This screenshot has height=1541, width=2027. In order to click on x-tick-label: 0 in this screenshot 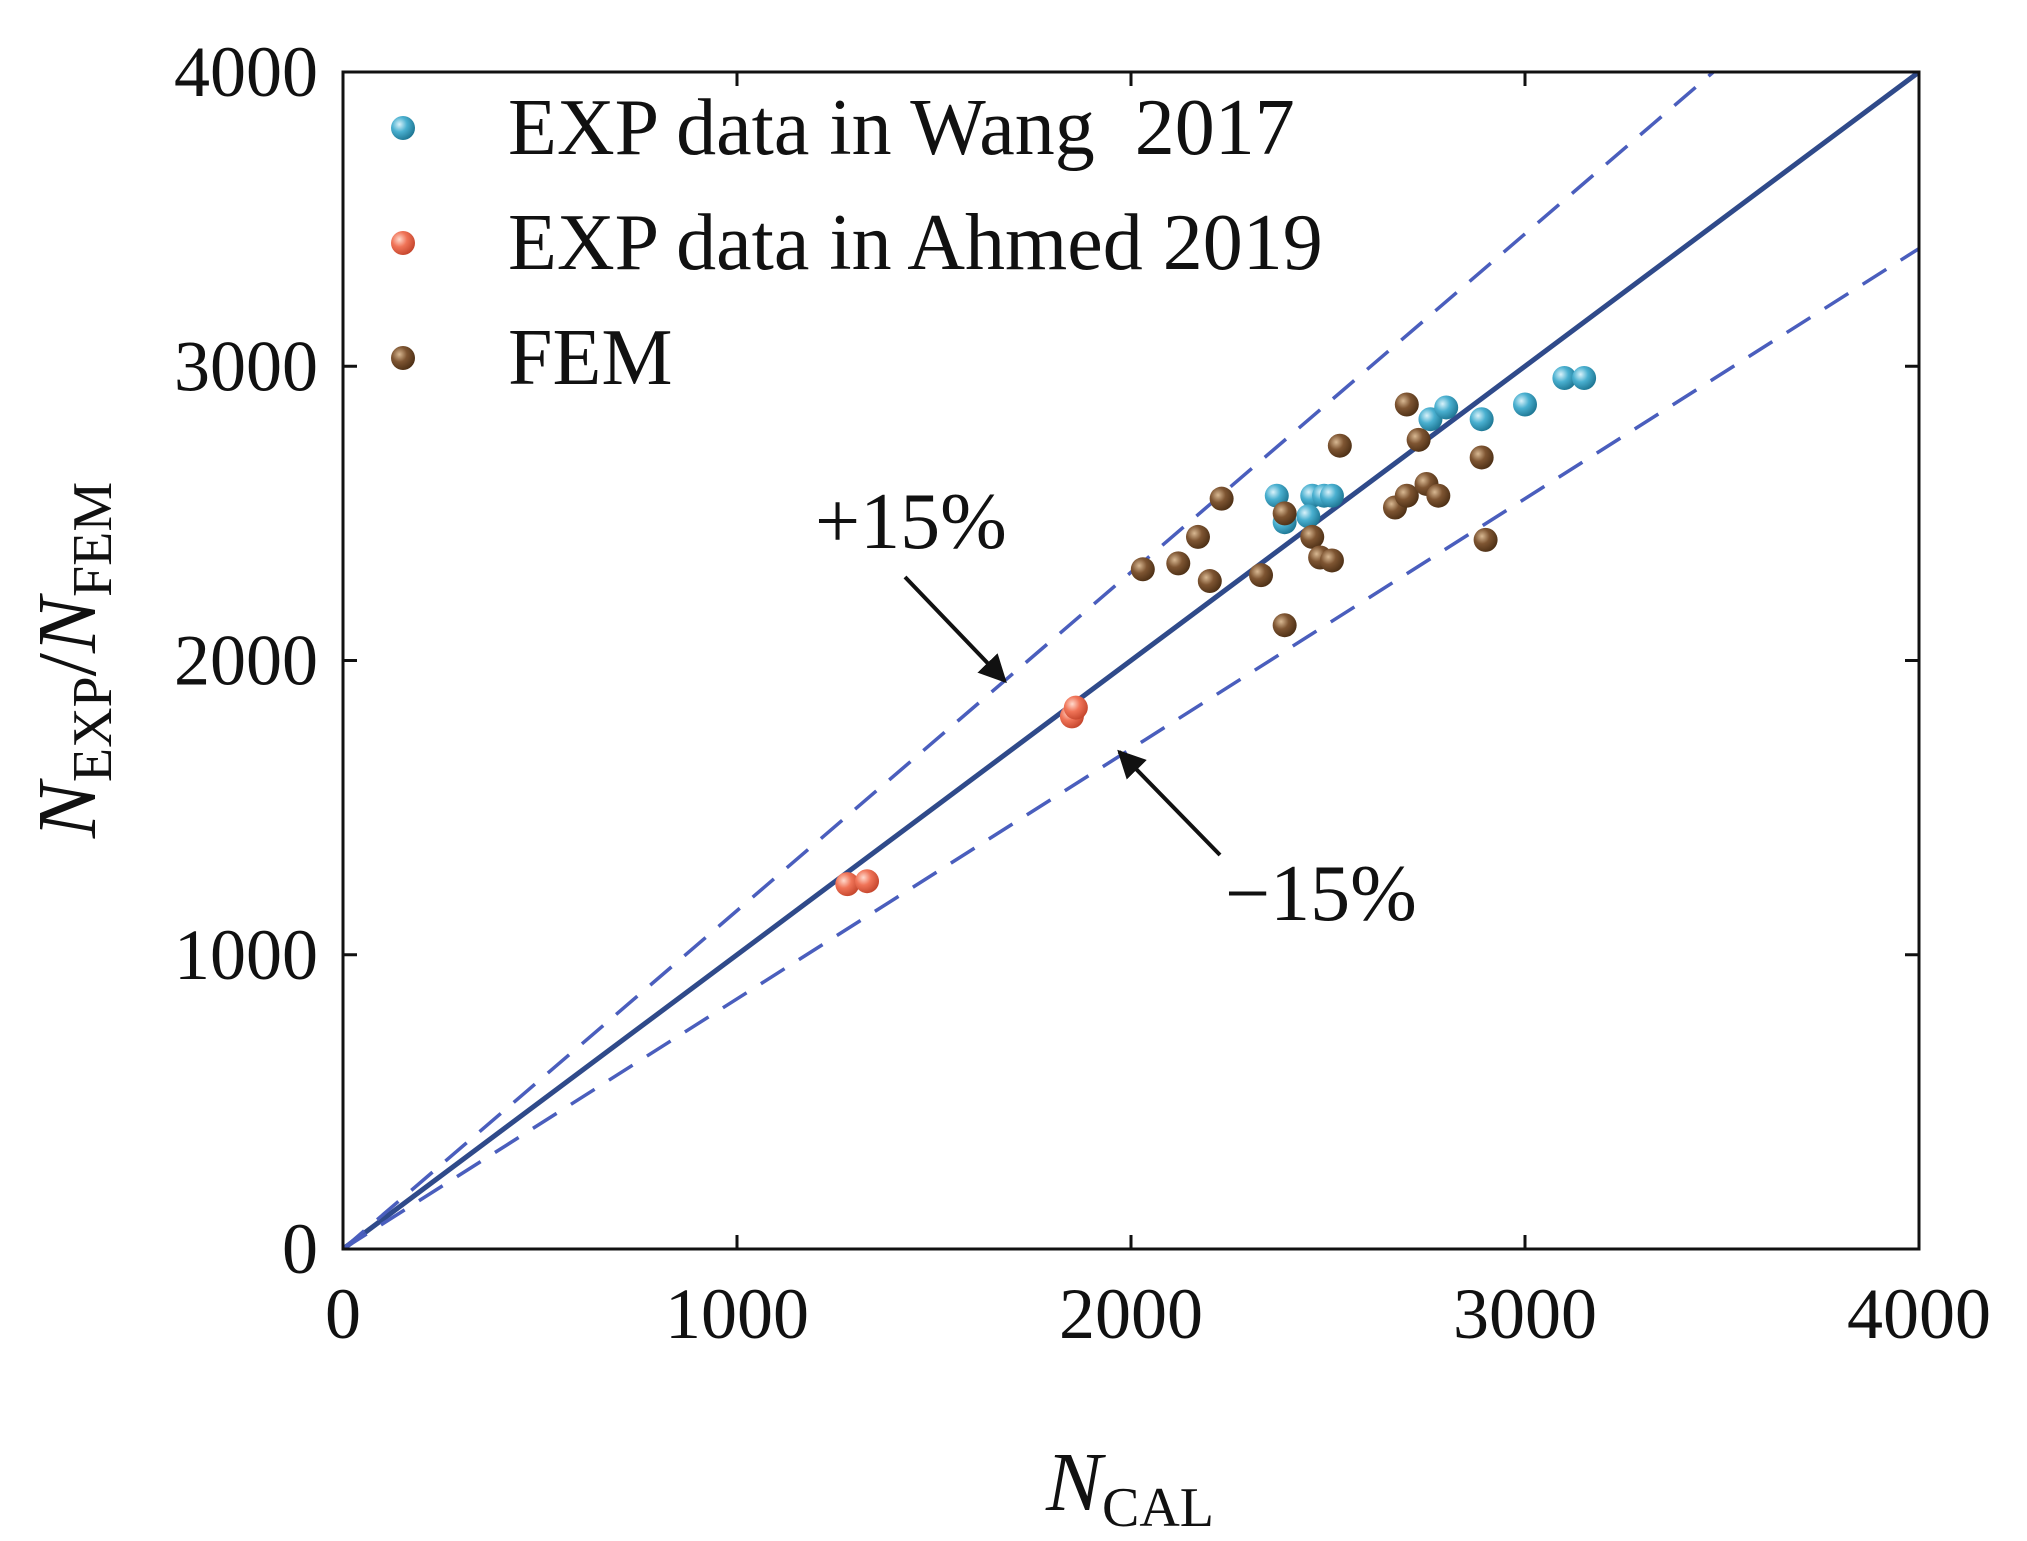, I will do `click(343, 1314)`.